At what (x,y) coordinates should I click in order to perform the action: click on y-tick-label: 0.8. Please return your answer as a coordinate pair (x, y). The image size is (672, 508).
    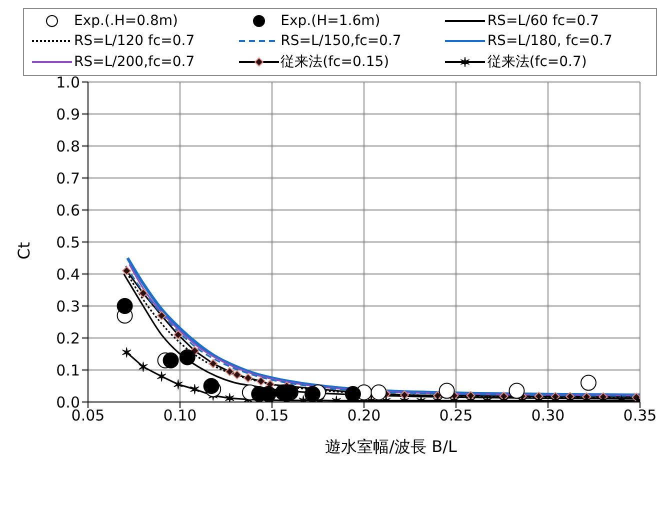
    Looking at the image, I should click on (68, 146).